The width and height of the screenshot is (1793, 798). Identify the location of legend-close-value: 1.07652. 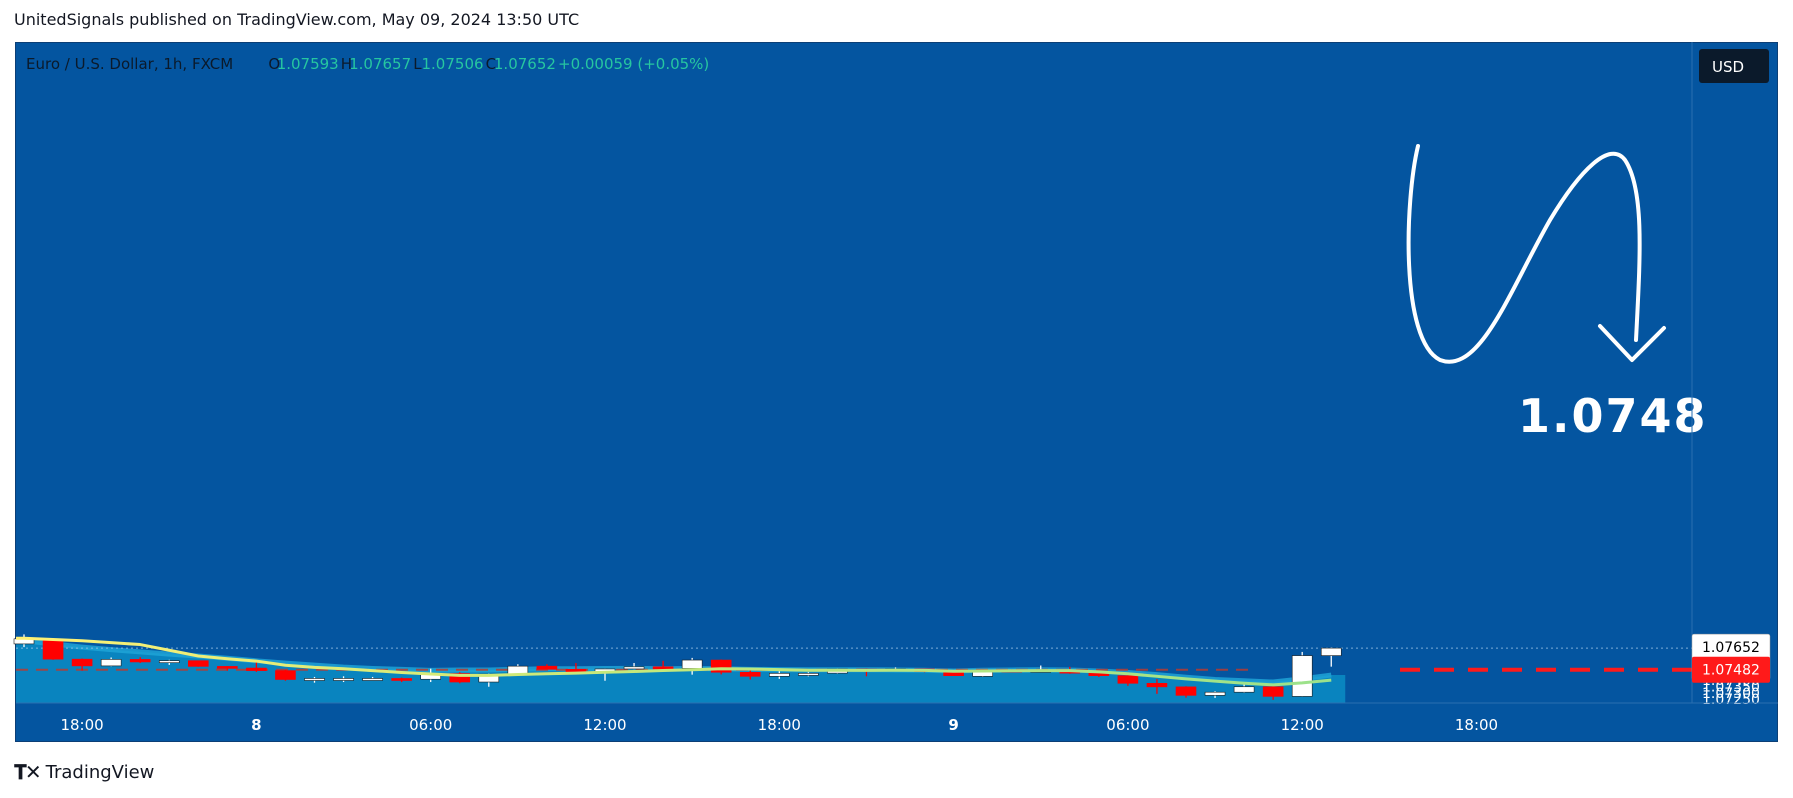
(525, 64).